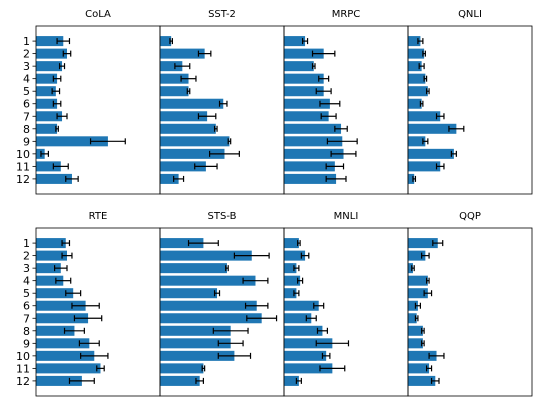  What do you see at coordinates (470, 14) in the screenshot?
I see `panel-title-qnli: QNLI` at bounding box center [470, 14].